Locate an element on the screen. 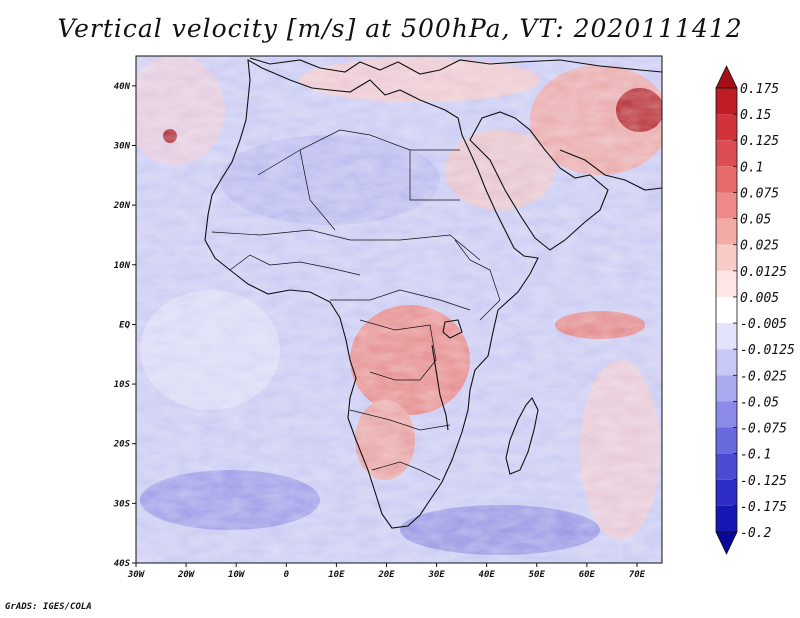 Image resolution: width=800 pixels, height=618 pixels. longitude-axis: 30W 20W 10W 0 10E 20E 30E 40E 50E 60E 70E is located at coordinates (386, 571).